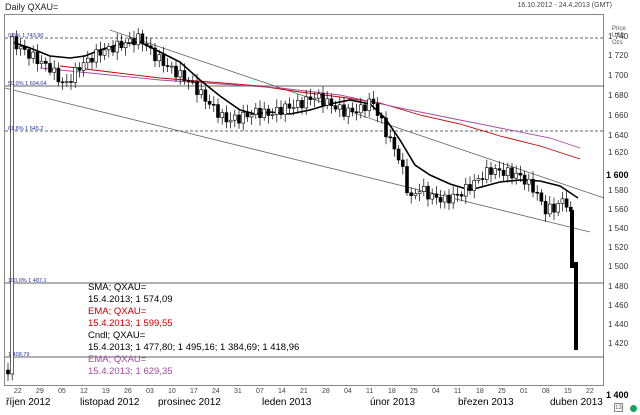  I want to click on x-day-label: 18, so click(480, 391).